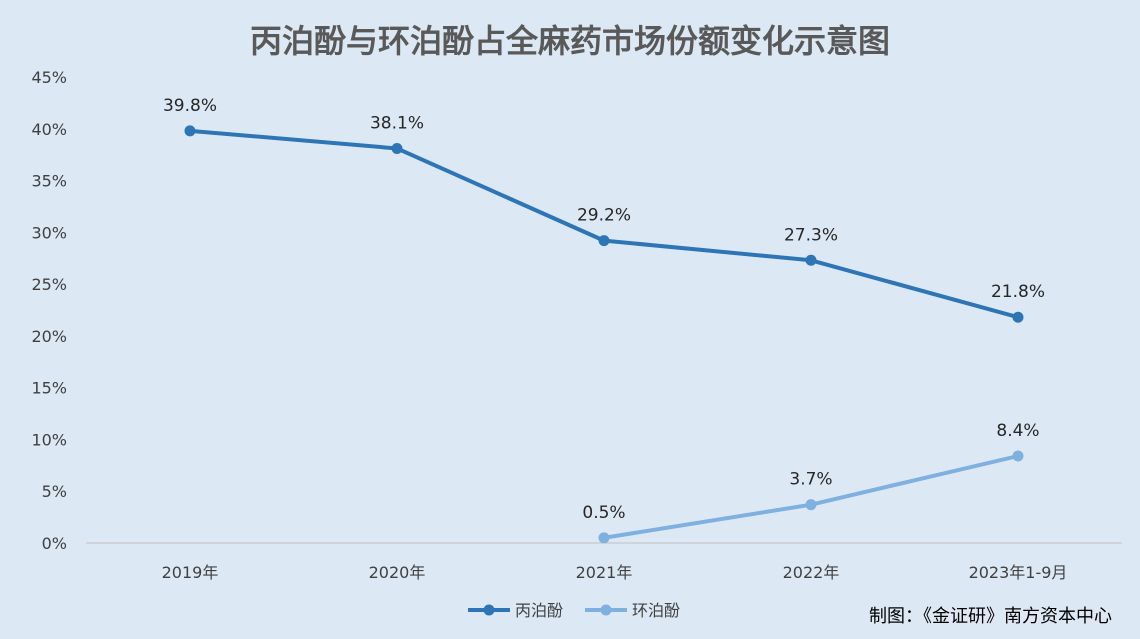  I want to click on y-axis: 0% 5% 10% 15% 20% 25% 30% 35% 40% 45%, so click(49, 310).